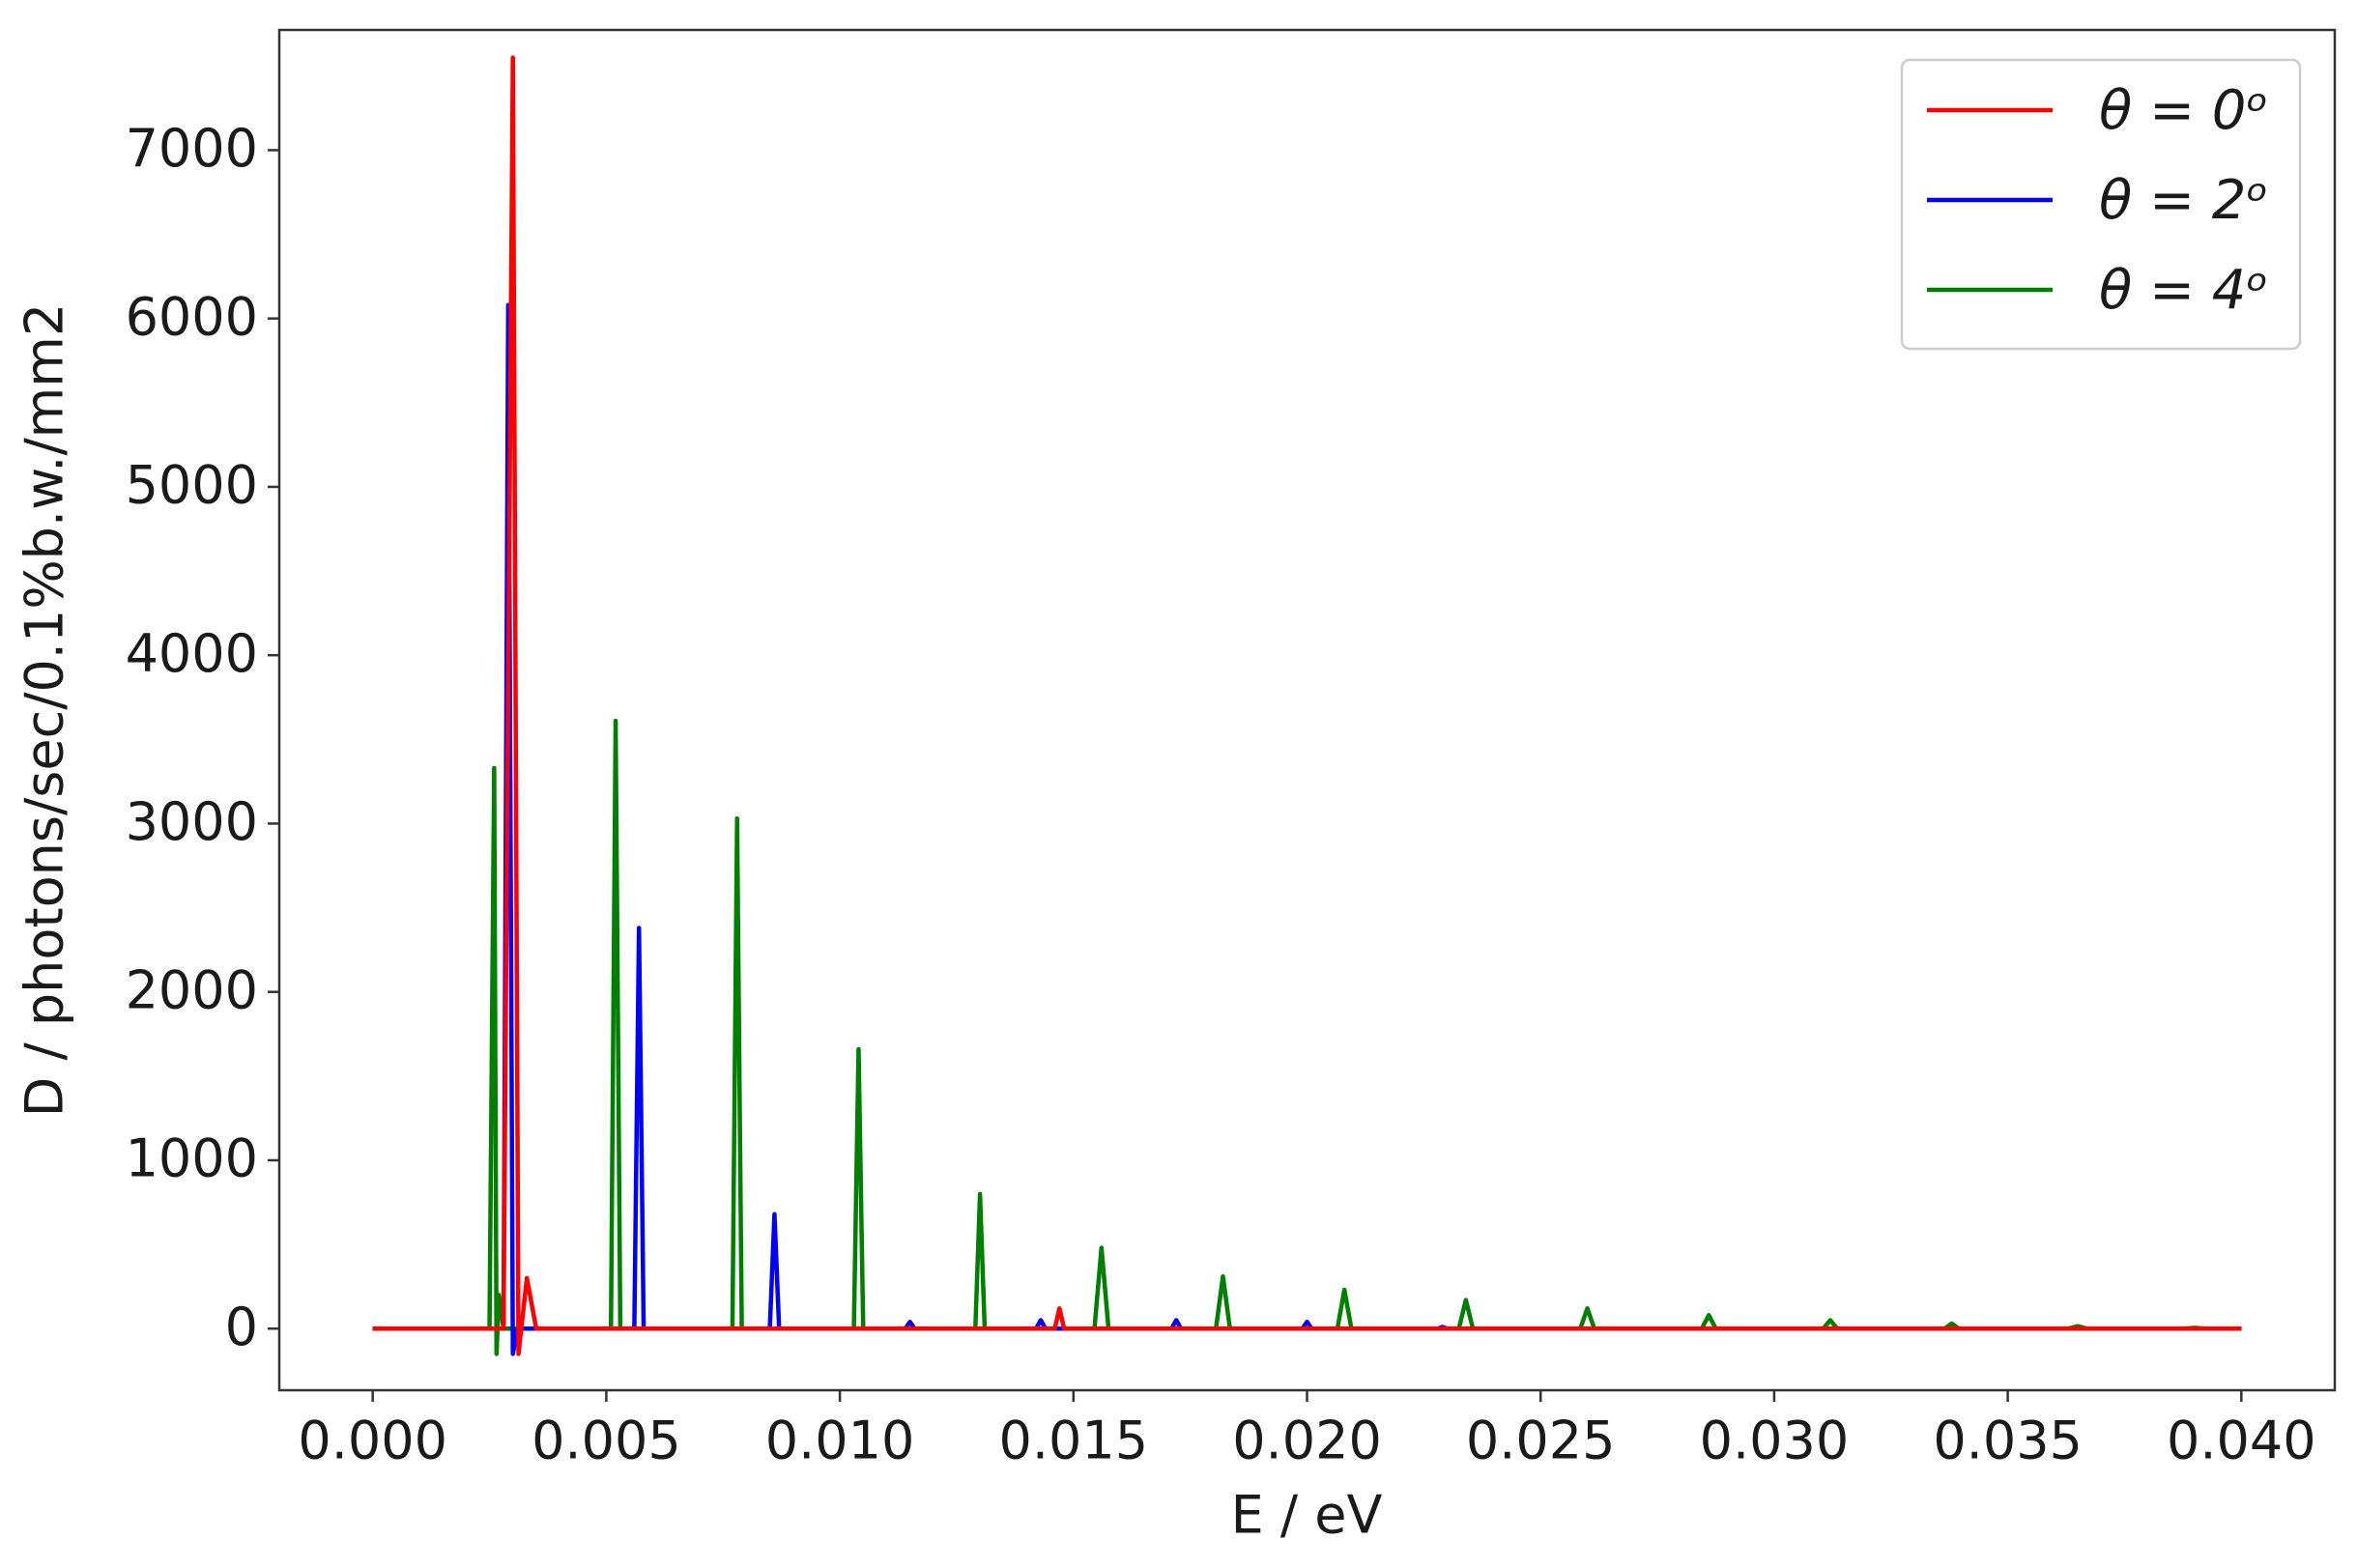 This screenshot has height=1568, width=2357. What do you see at coordinates (1307, 1441) in the screenshot?
I see `x-tick-label: 0.020` at bounding box center [1307, 1441].